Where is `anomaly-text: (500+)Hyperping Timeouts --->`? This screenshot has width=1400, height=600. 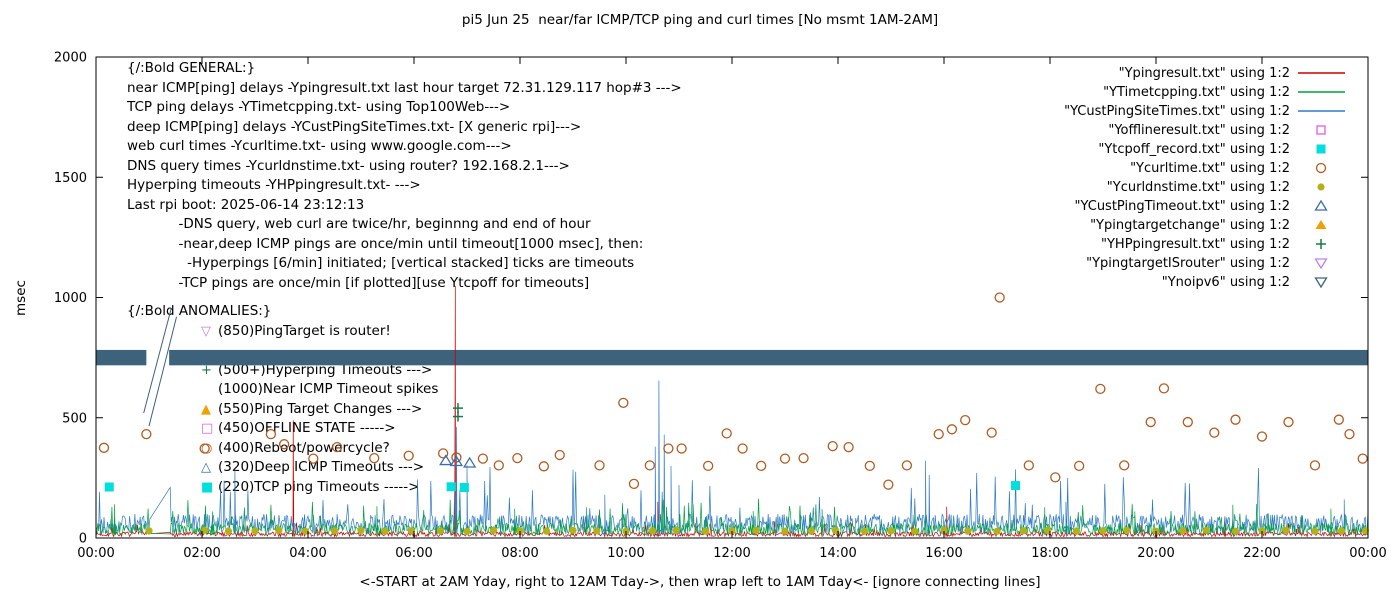
anomaly-text: (500+)Hyperping Timeouts ---> is located at coordinates (325, 369).